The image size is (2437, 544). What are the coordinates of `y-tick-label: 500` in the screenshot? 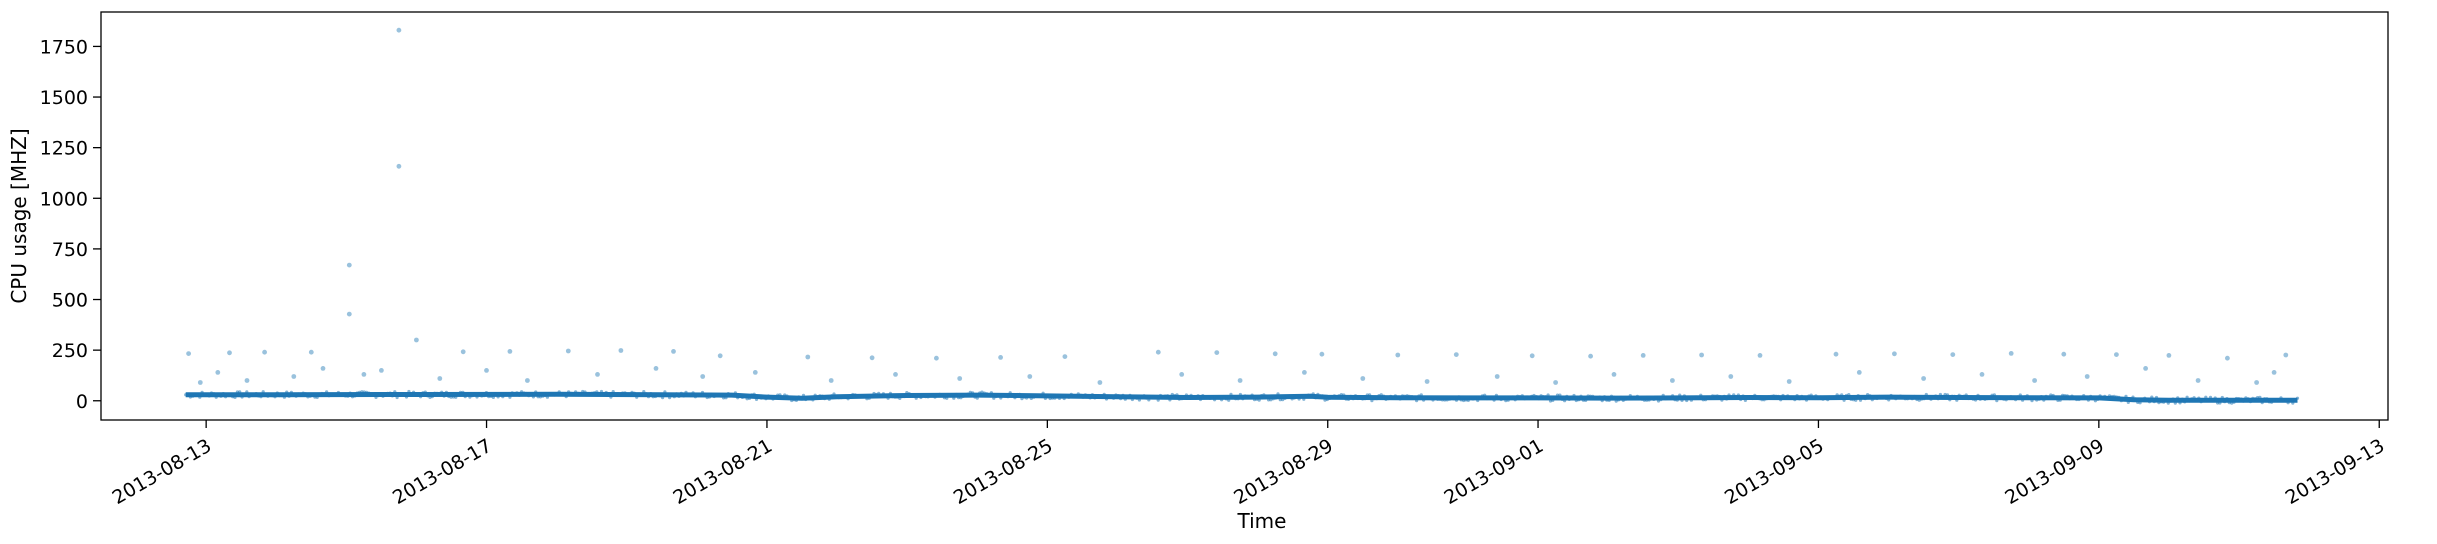 It's located at (70, 301).